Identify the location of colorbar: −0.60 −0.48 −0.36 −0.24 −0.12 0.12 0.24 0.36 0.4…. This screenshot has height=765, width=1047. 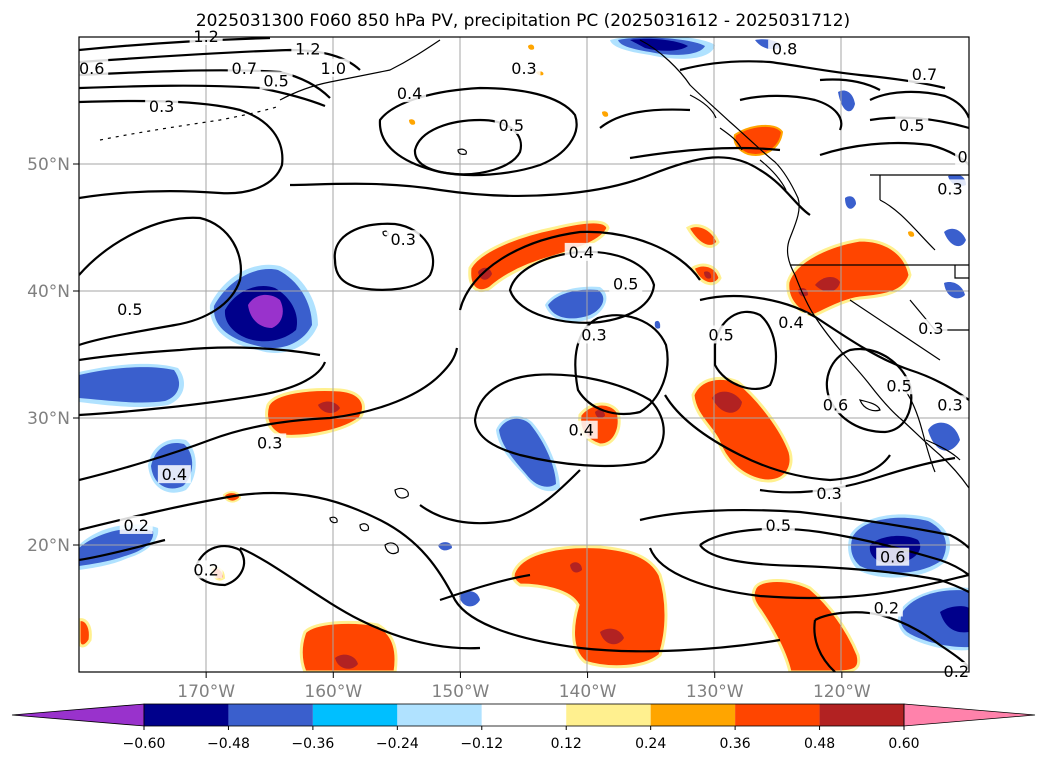
(523, 727).